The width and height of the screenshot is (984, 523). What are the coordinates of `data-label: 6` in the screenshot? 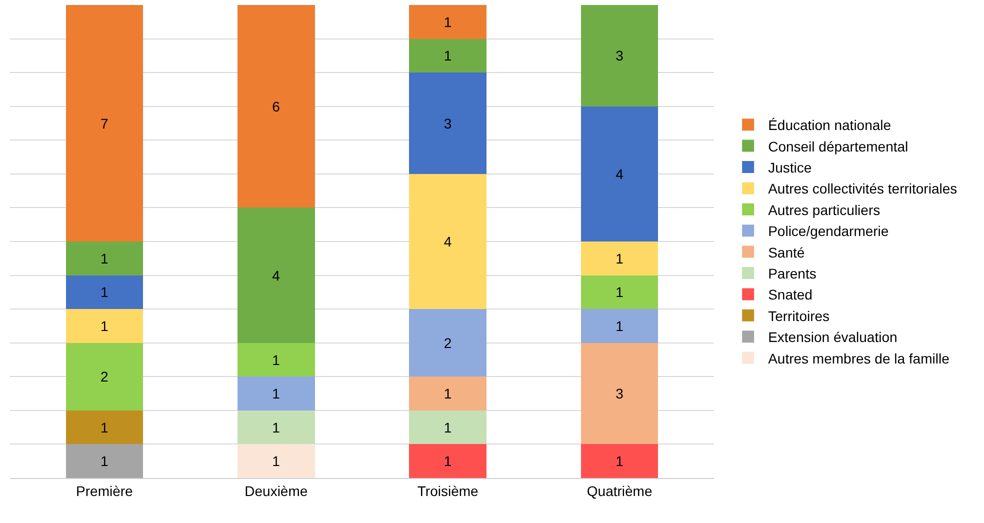 It's located at (276, 106).